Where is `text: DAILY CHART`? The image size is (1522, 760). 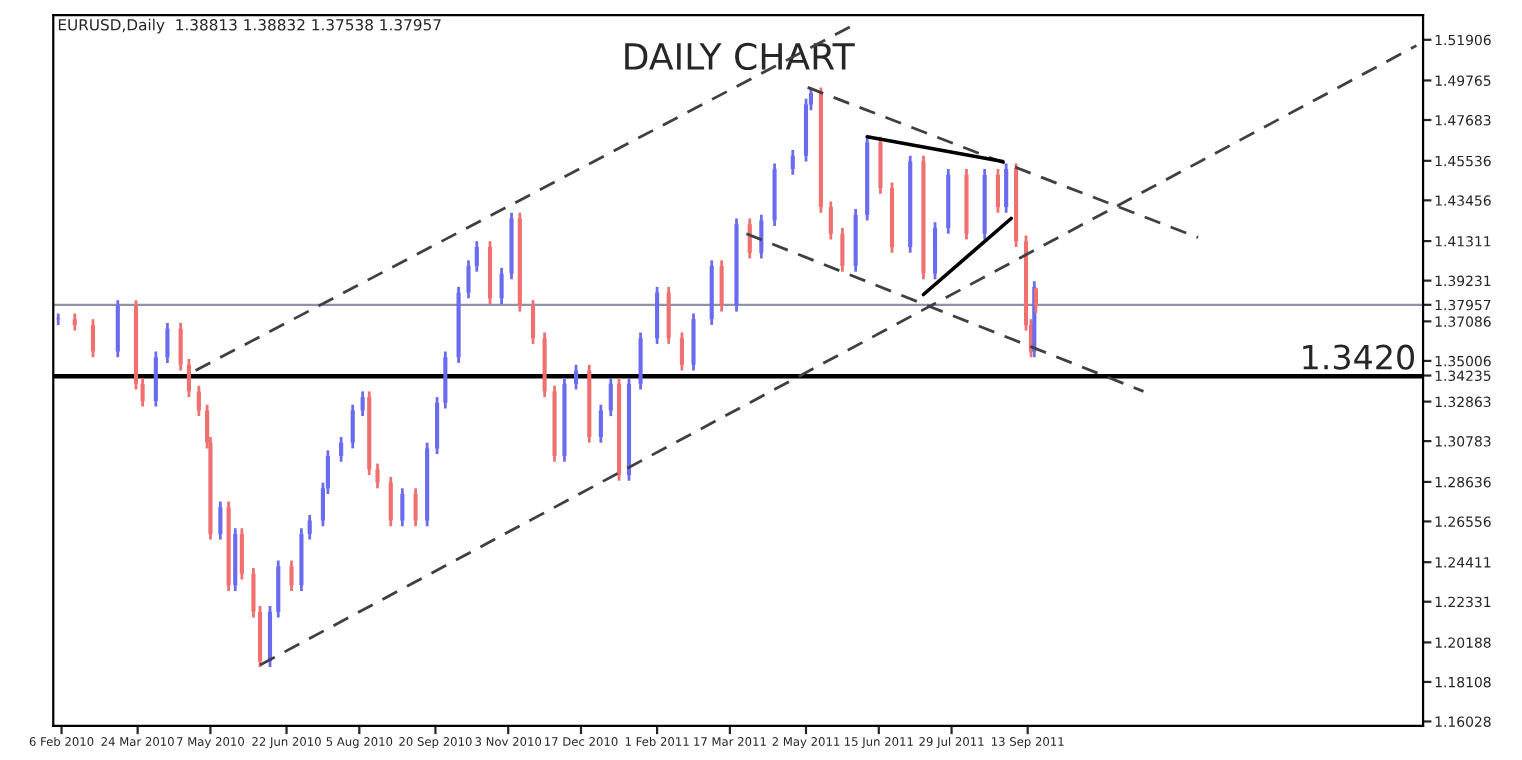 text: DAILY CHART is located at coordinates (740, 56).